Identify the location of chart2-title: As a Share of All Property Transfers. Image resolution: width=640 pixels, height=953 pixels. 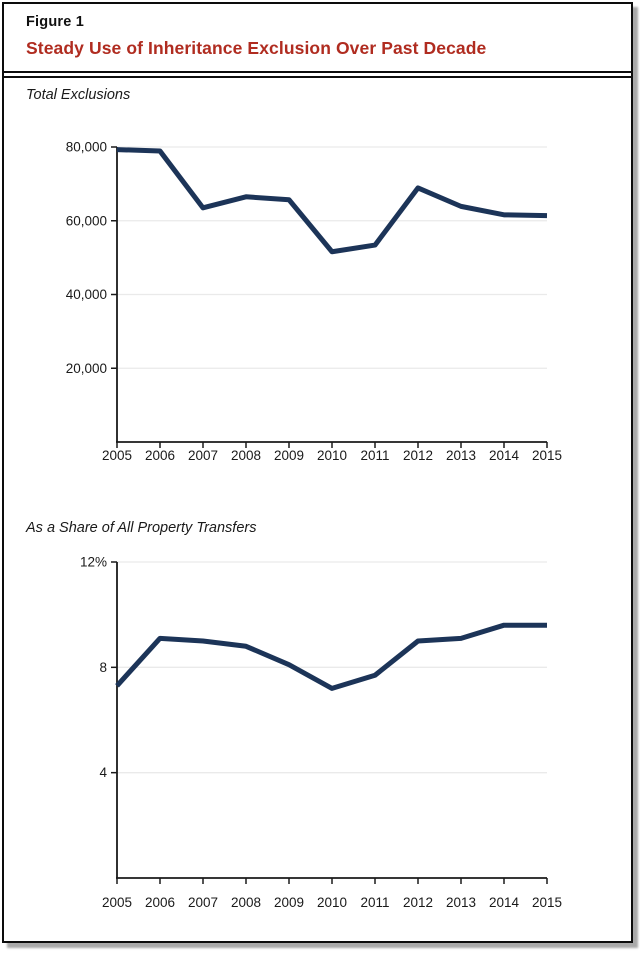
(141, 528).